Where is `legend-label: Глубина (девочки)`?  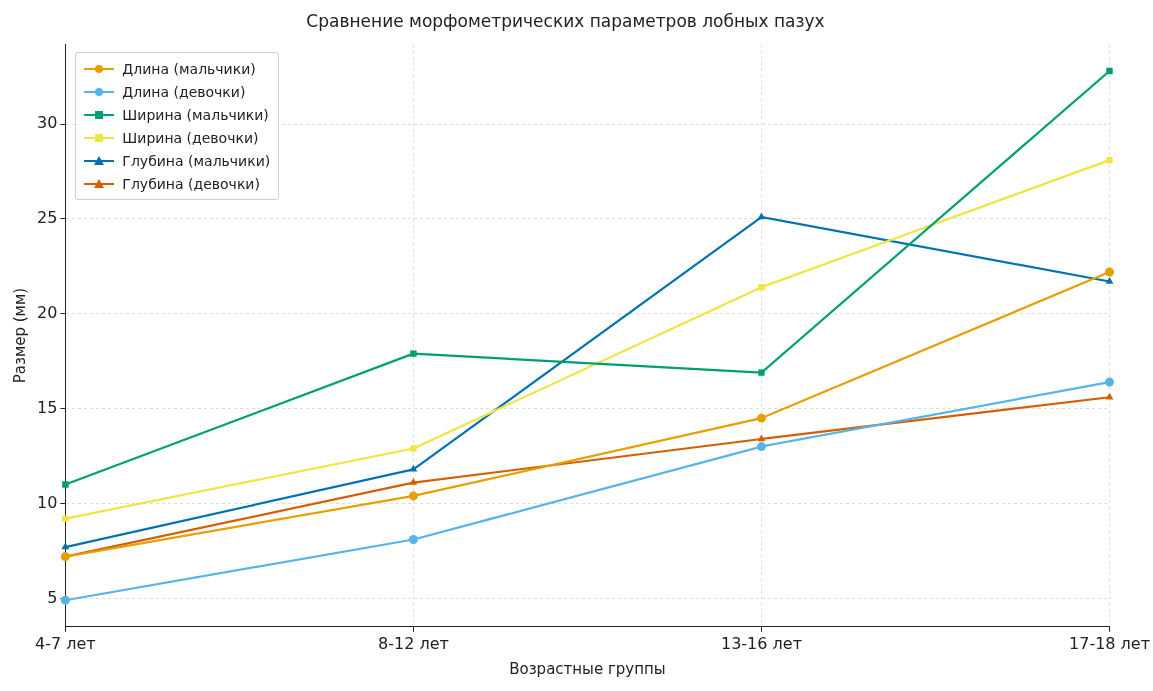 legend-label: Глубина (девочки) is located at coordinates (191, 183).